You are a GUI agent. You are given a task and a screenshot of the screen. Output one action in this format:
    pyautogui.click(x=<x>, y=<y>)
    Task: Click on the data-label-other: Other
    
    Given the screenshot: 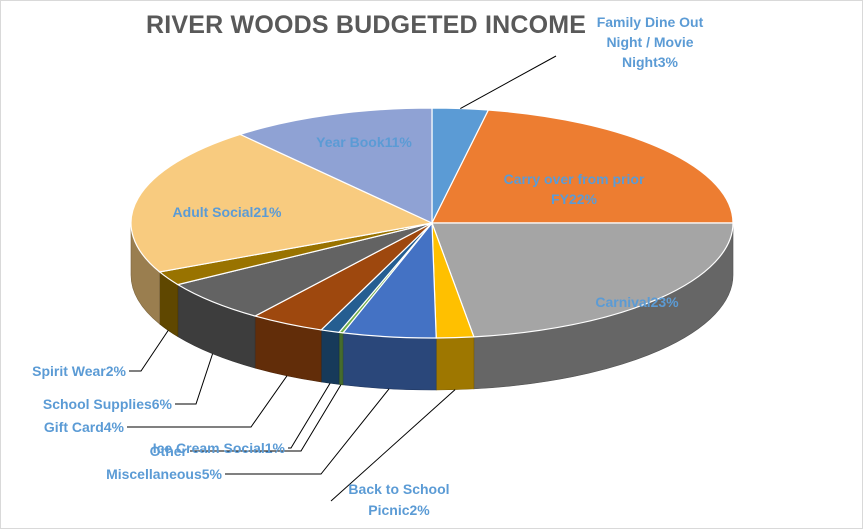 What is the action you would take?
    pyautogui.click(x=169, y=451)
    